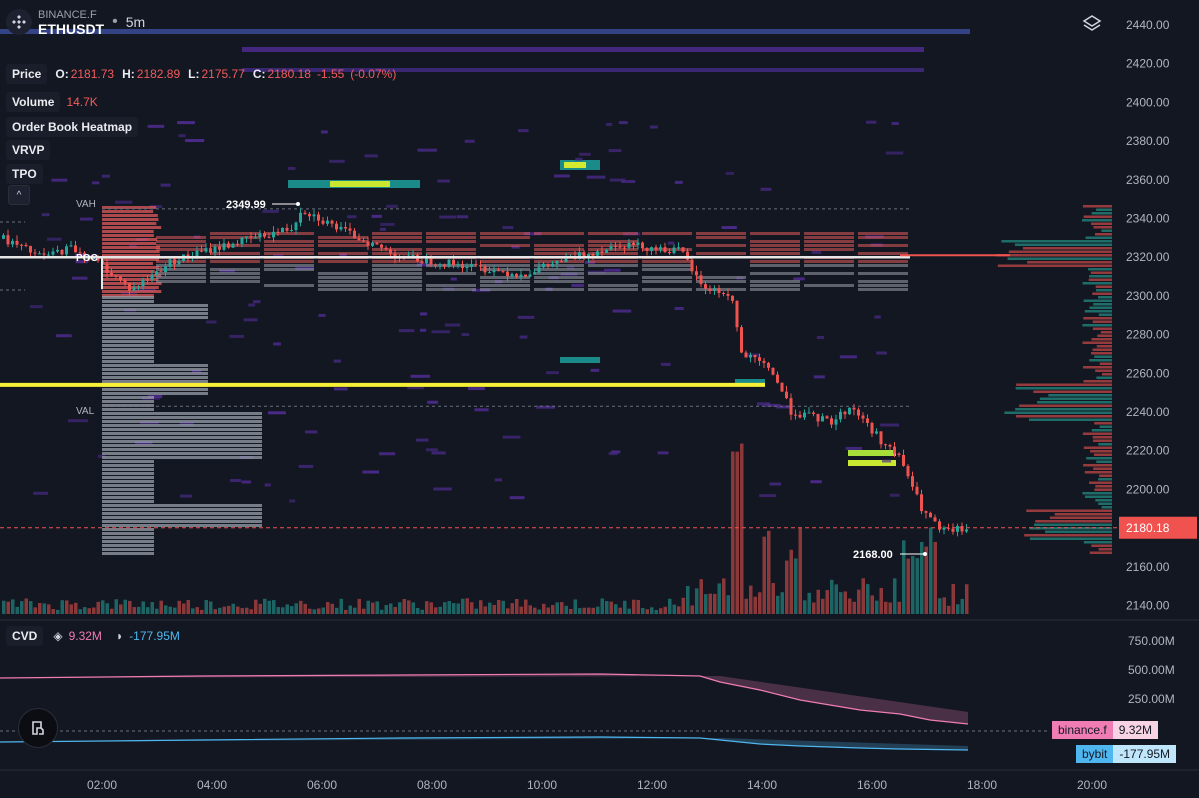  I want to click on layers-icon, so click(1092, 26).